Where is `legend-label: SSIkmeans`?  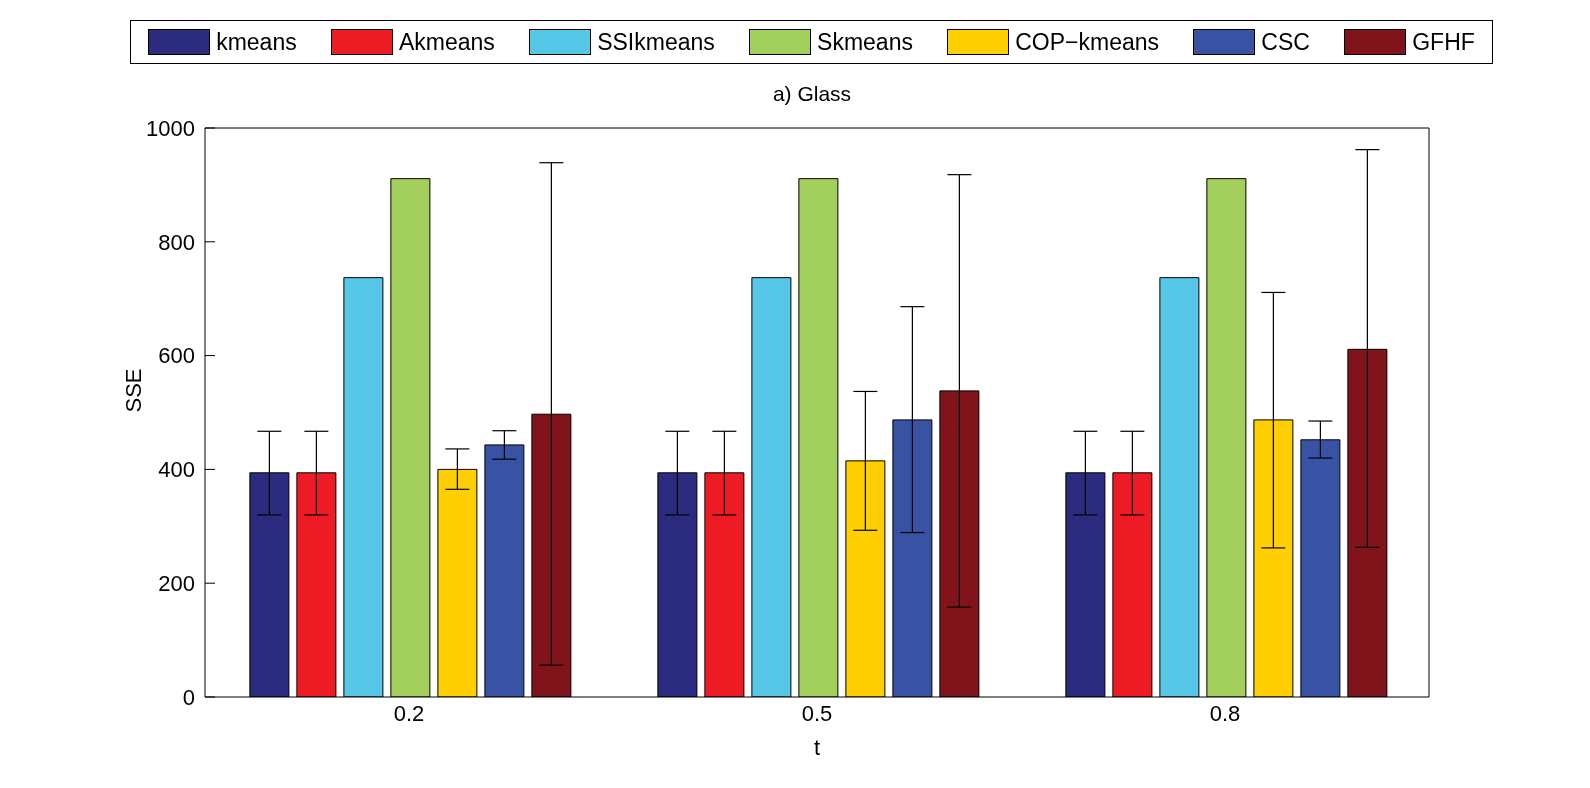 legend-label: SSIkmeans is located at coordinates (656, 42).